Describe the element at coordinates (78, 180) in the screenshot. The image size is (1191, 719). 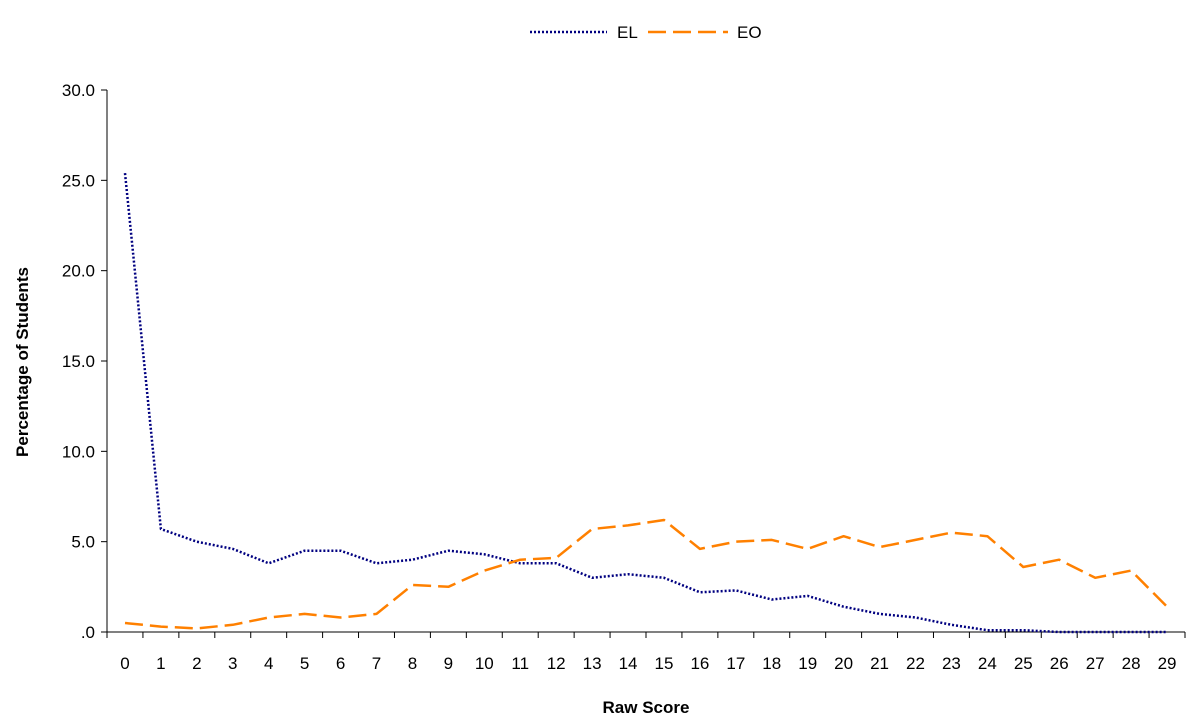
I see `y-tick-label: 25.0` at that location.